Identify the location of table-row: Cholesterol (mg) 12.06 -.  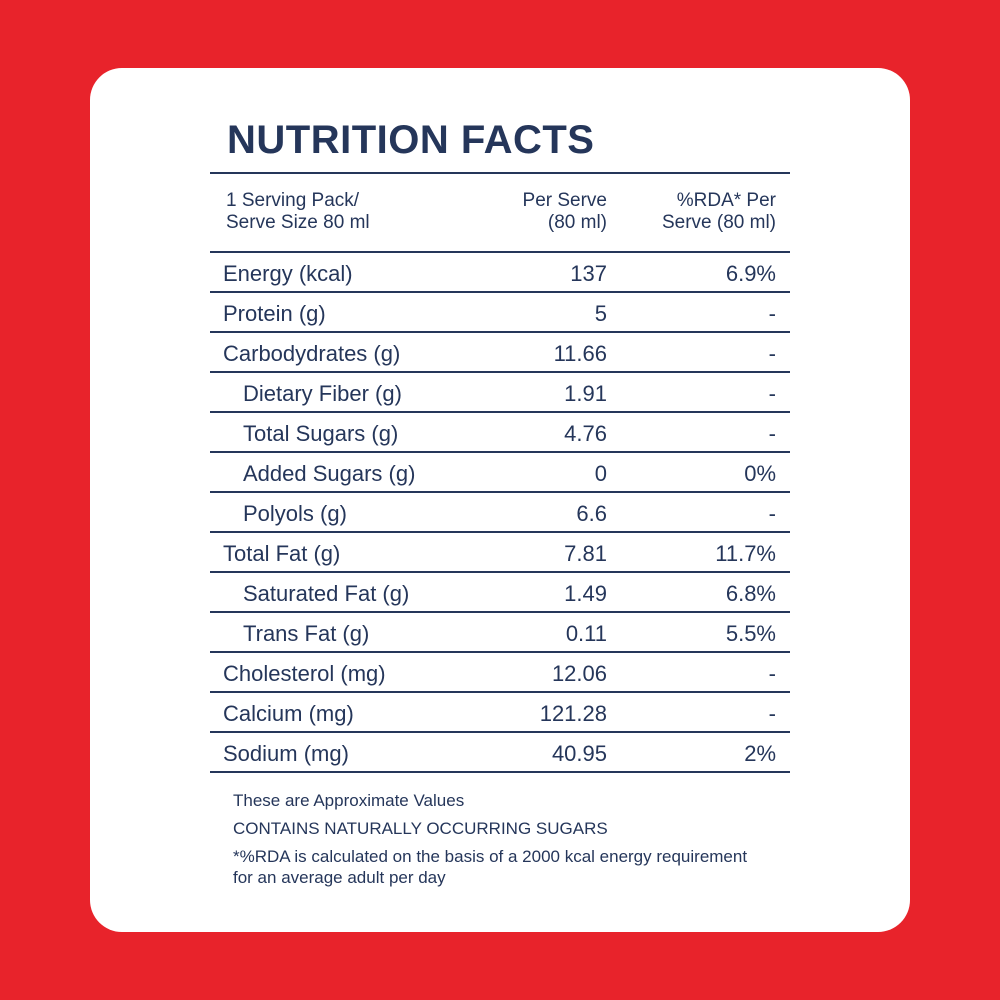
(500, 672).